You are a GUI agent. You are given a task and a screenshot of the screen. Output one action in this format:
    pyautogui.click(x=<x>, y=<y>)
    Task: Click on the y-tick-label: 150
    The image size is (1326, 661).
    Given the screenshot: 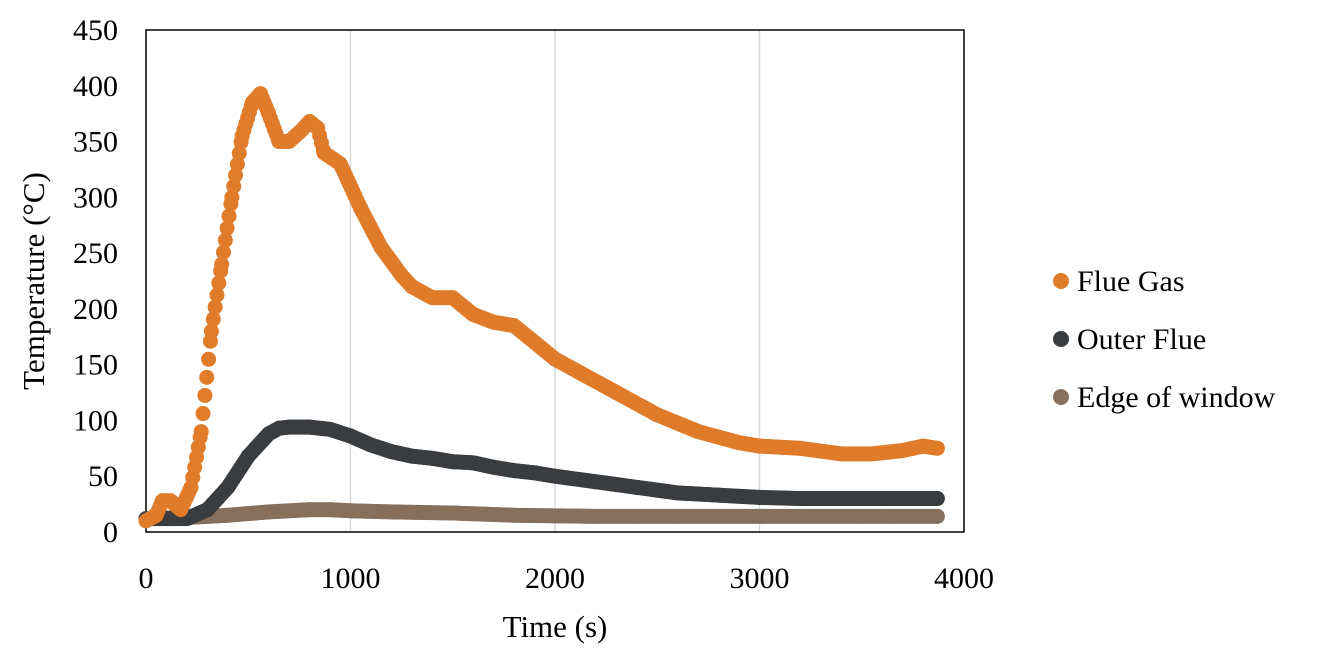 What is the action you would take?
    pyautogui.click(x=95, y=365)
    